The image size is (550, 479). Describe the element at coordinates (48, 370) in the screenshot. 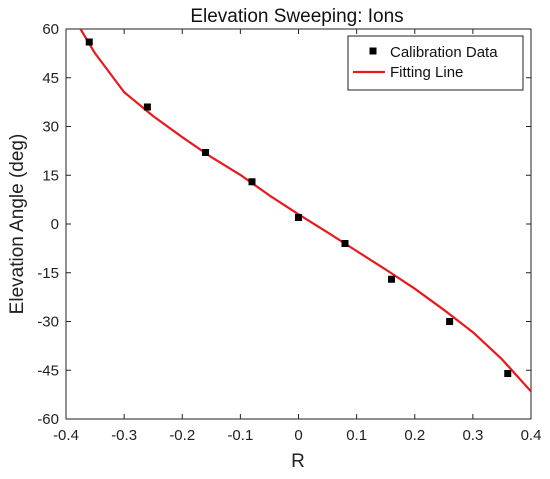

I see `y-tick-label: -45` at that location.